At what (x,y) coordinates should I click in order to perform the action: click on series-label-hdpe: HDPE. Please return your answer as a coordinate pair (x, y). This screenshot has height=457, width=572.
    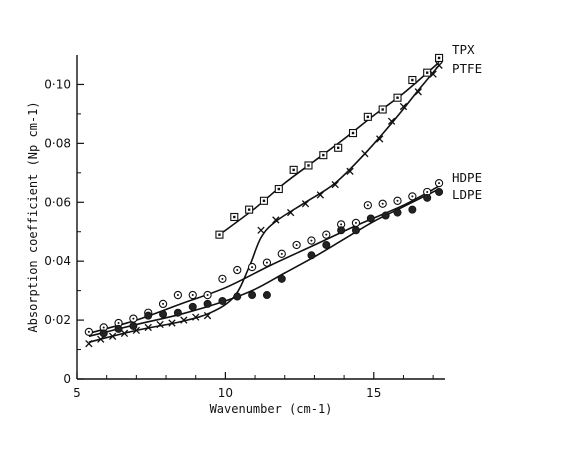
    Looking at the image, I should click on (467, 177).